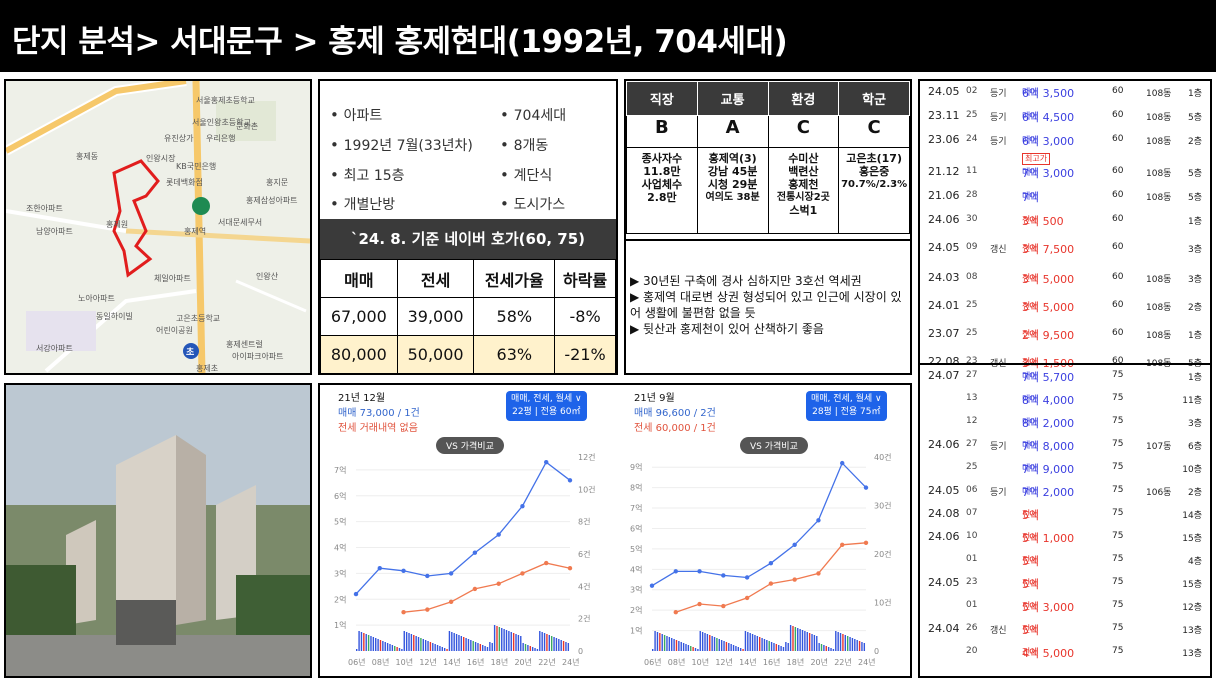 The height and width of the screenshot is (684, 1216). What do you see at coordinates (587, 457) in the screenshot?
I see `y2-tick-label: 12건` at bounding box center [587, 457].